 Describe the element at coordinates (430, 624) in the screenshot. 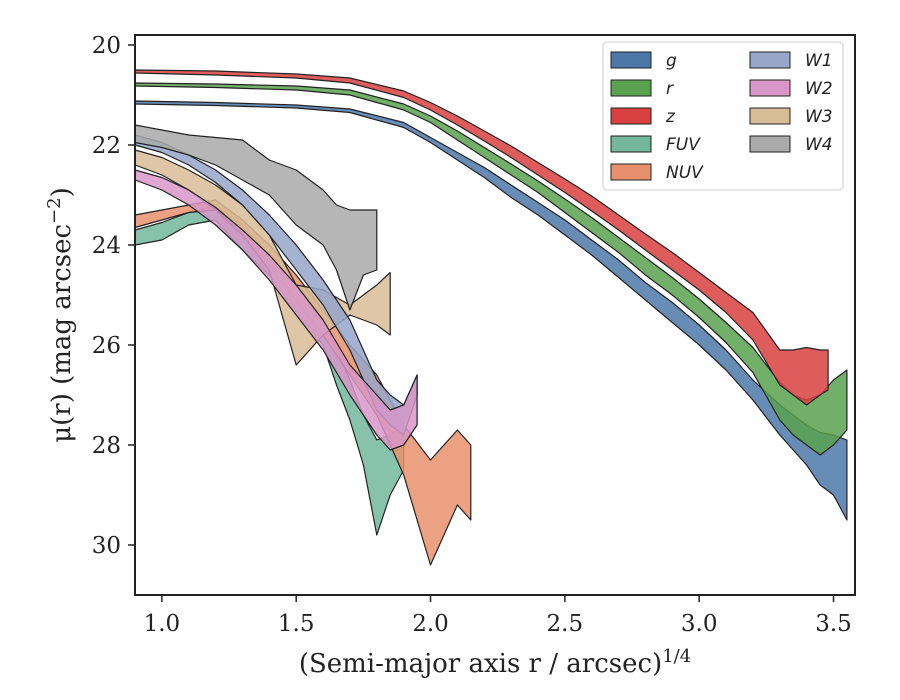

I see `x-tick-label: 2.0` at that location.